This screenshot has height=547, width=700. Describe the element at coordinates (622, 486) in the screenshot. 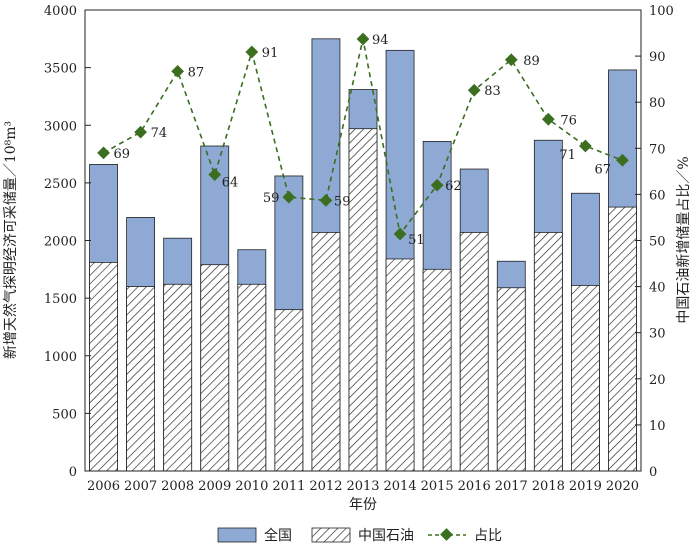

I see `x-tick-label-2020: 2020` at that location.